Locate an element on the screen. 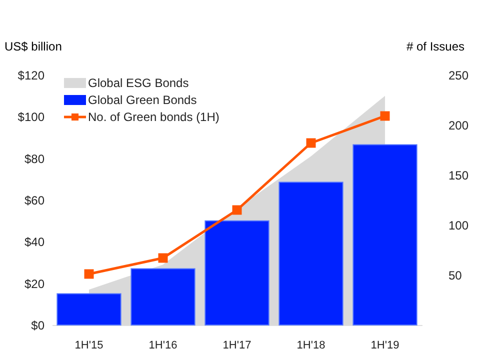  y-tick-label: $20 is located at coordinates (34, 283).